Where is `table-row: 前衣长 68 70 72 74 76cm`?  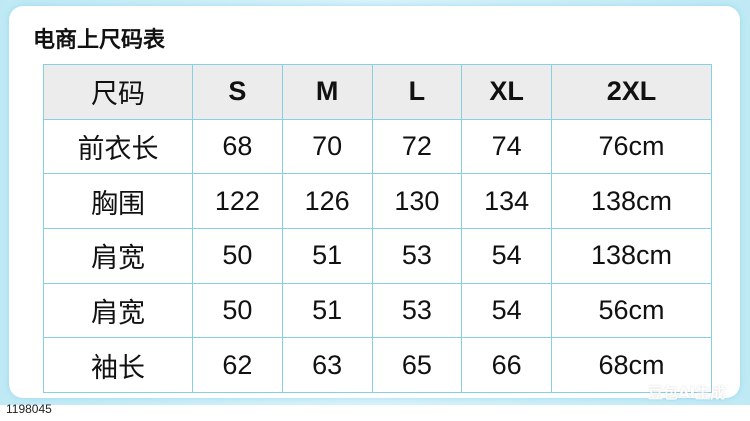 table-row: 前衣长 68 70 72 74 76cm is located at coordinates (377, 146).